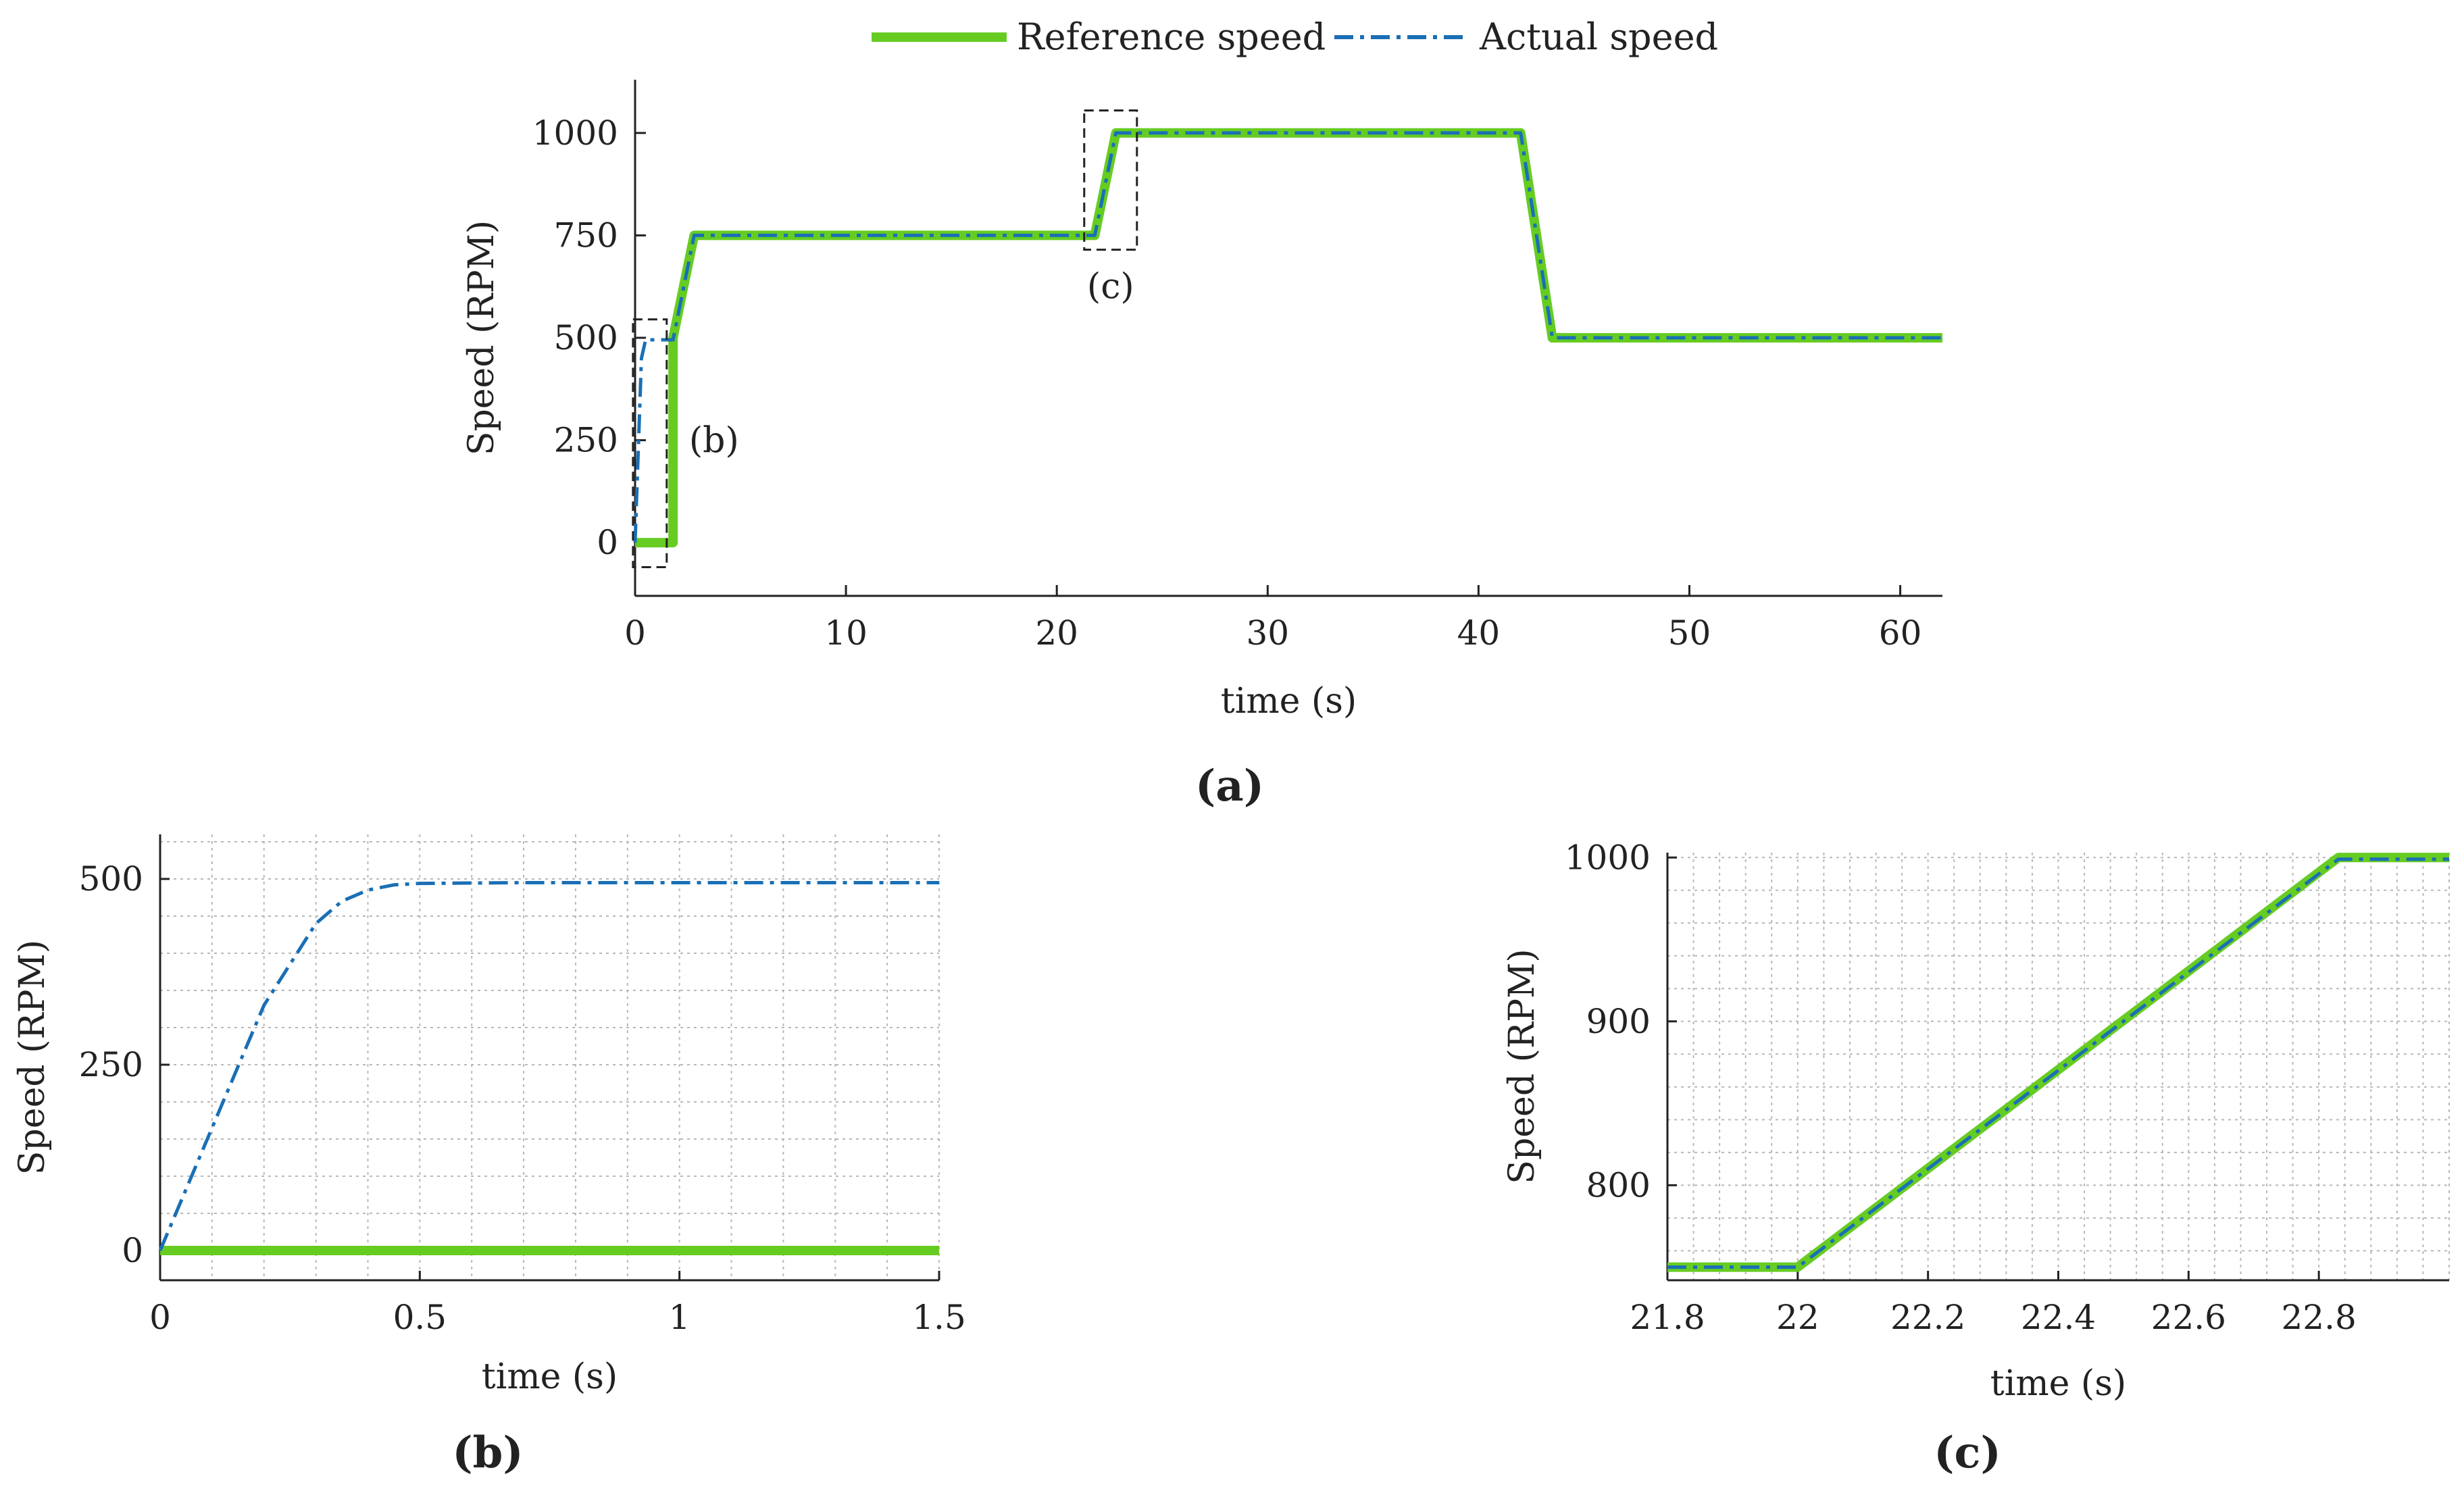 The image size is (2464, 1489). I want to click on x-tick-label: 1, so click(679, 1317).